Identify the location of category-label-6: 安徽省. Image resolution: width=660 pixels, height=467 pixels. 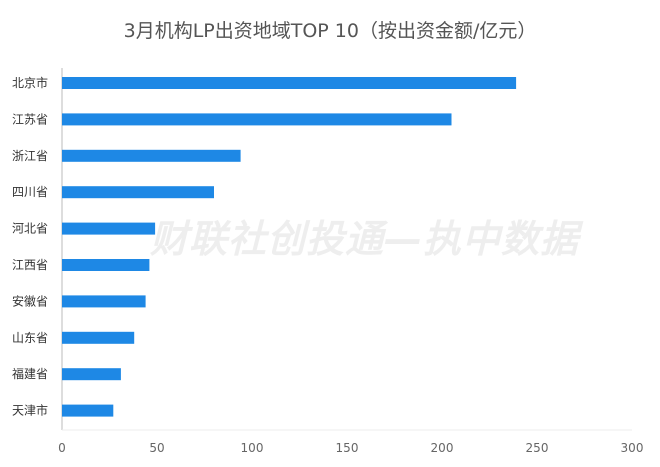
(30, 300).